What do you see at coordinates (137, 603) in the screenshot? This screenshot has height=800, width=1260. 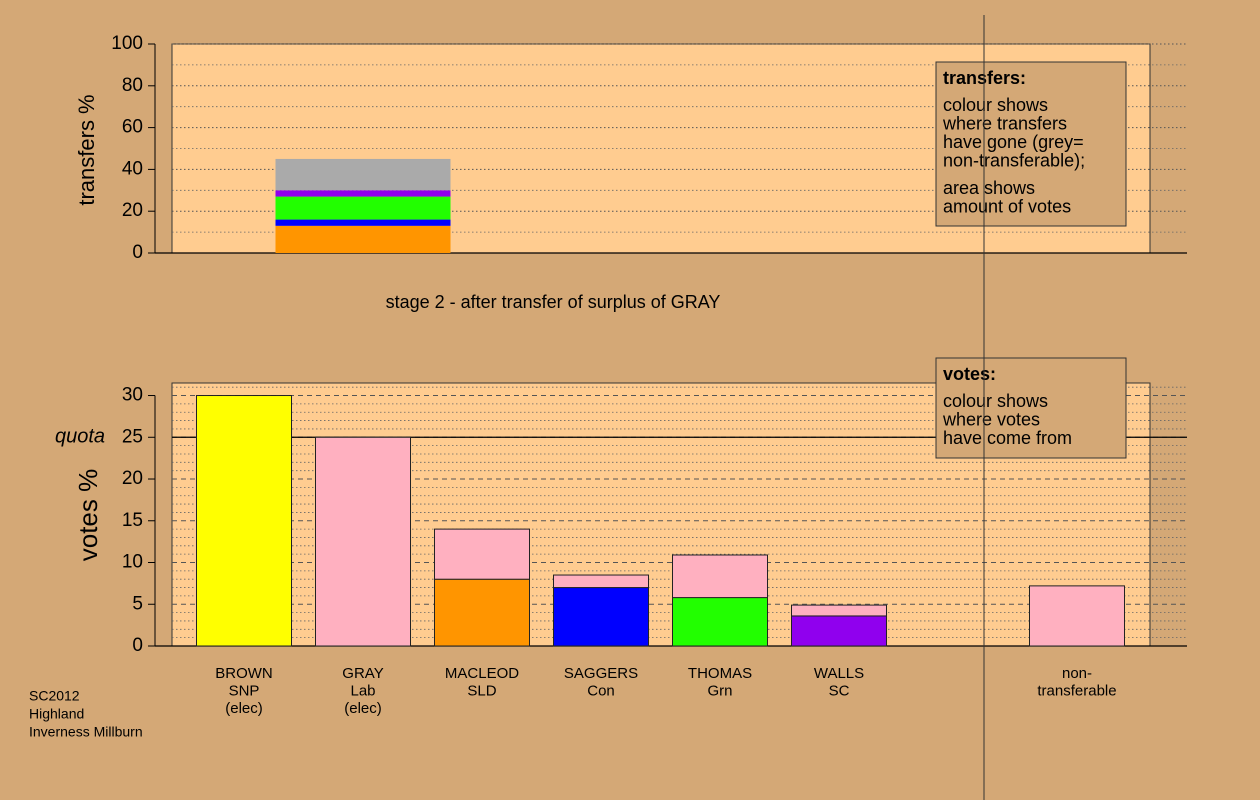 I see `y-tick-label: 5` at bounding box center [137, 603].